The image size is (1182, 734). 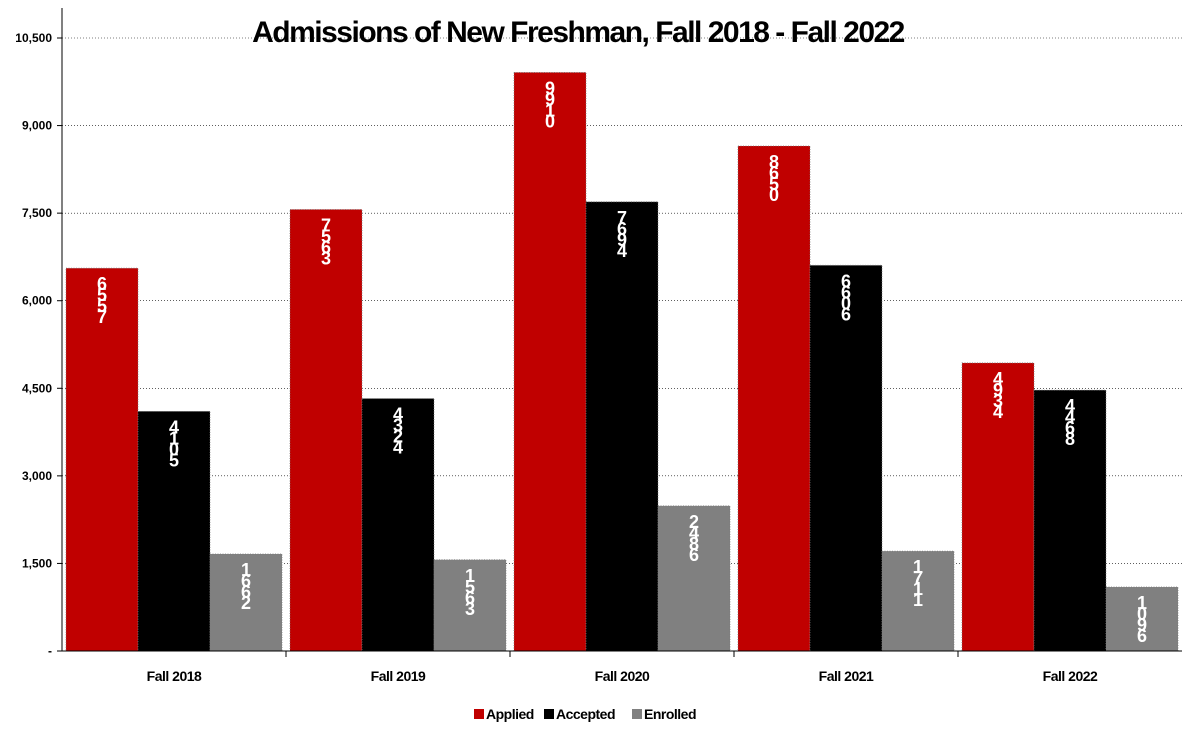 What do you see at coordinates (670, 714) in the screenshot?
I see `legend-label-enrolled: Enrolled` at bounding box center [670, 714].